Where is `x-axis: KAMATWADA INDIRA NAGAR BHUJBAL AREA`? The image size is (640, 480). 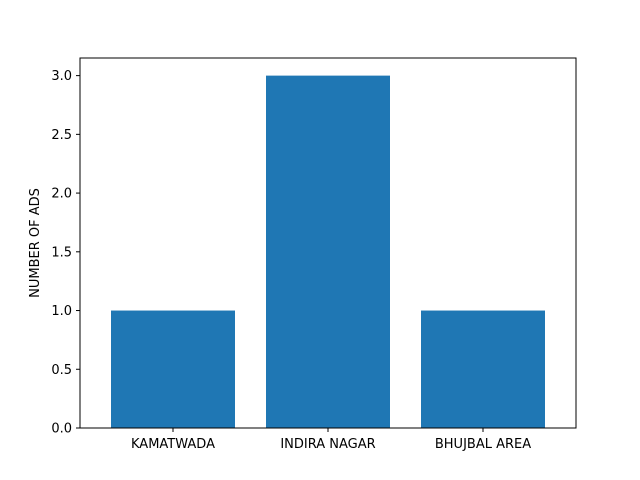
x-axis: KAMATWADA INDIRA NAGAR BHUJBAL AREA is located at coordinates (331, 440).